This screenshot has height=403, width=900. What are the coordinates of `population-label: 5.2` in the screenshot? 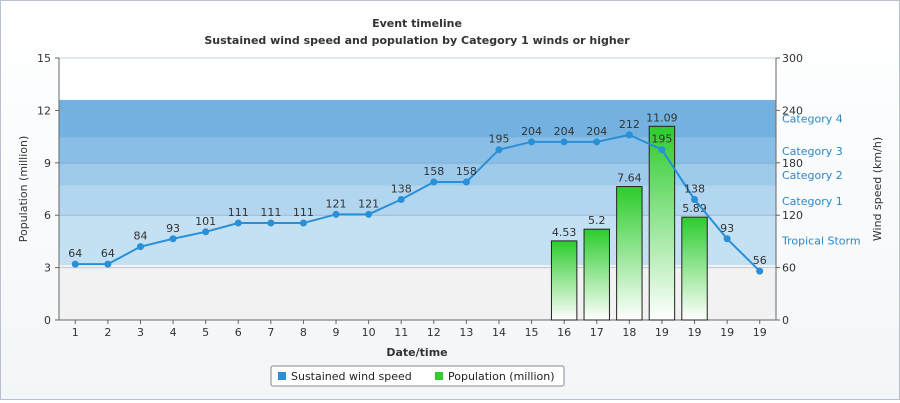 It's located at (597, 220).